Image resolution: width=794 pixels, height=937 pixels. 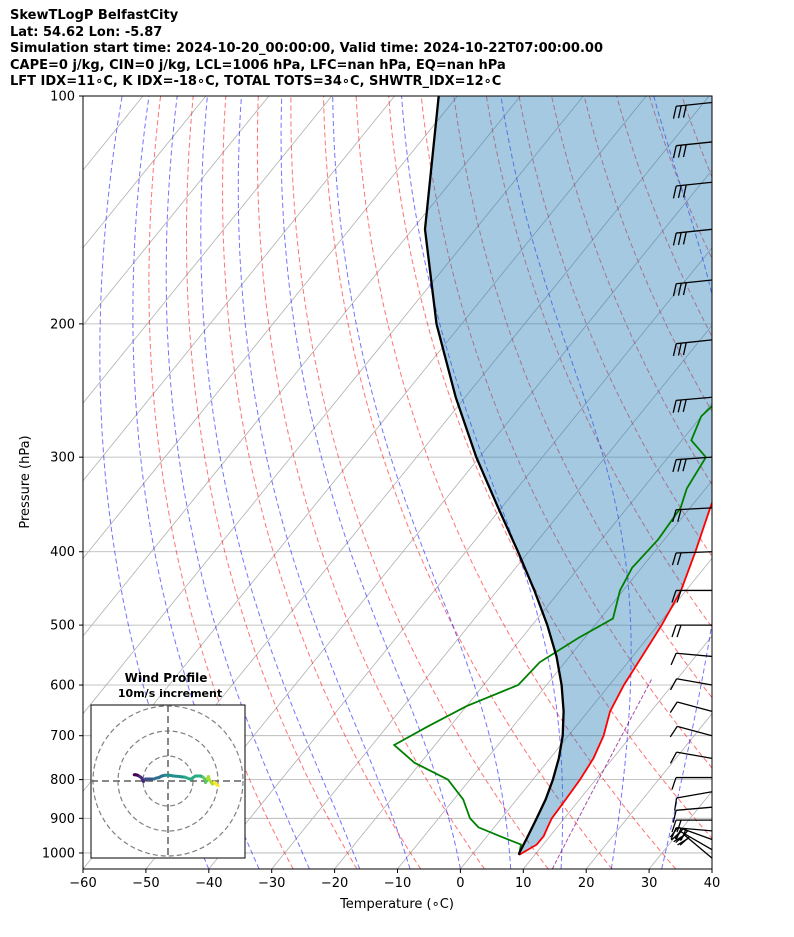 What do you see at coordinates (62, 780) in the screenshot?
I see `y-tick-label: 800` at bounding box center [62, 780].